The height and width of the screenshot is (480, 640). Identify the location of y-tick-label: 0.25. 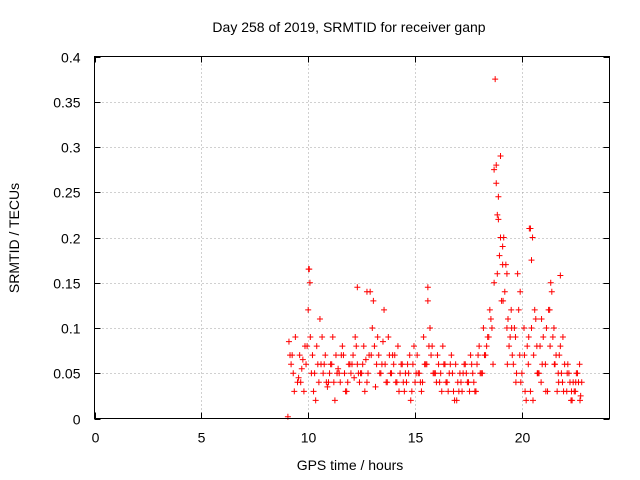
(66, 193).